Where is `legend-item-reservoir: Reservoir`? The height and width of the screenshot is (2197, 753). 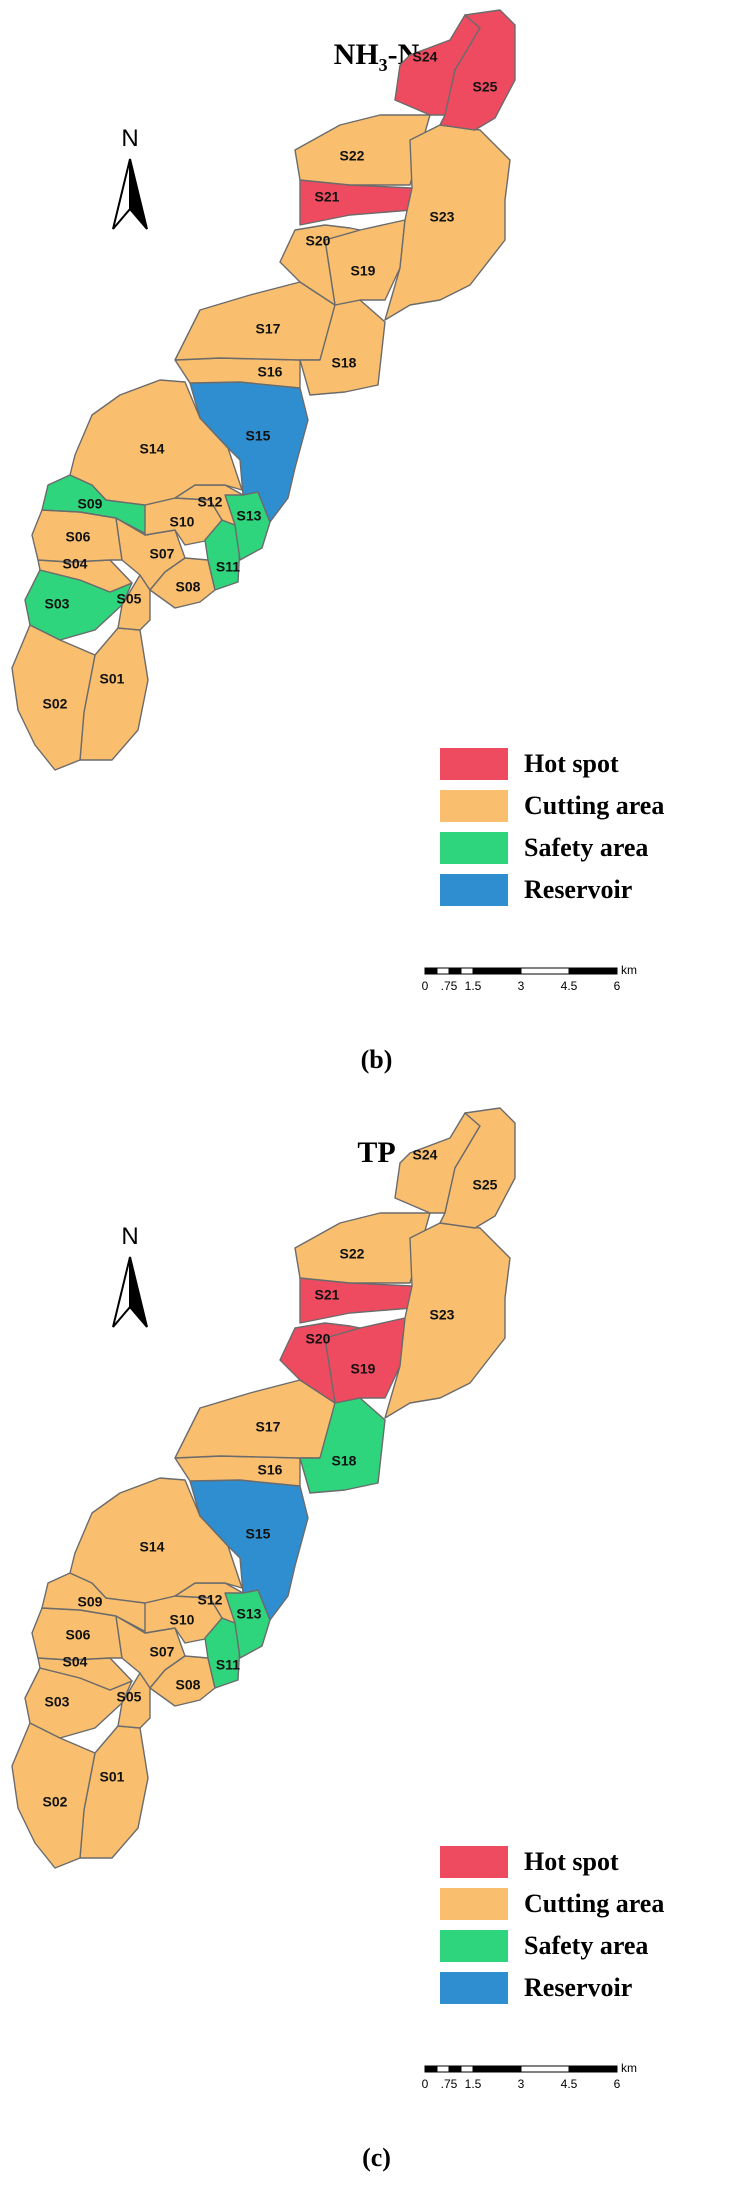
legend-item-reservoir: Reservoir is located at coordinates (580, 890).